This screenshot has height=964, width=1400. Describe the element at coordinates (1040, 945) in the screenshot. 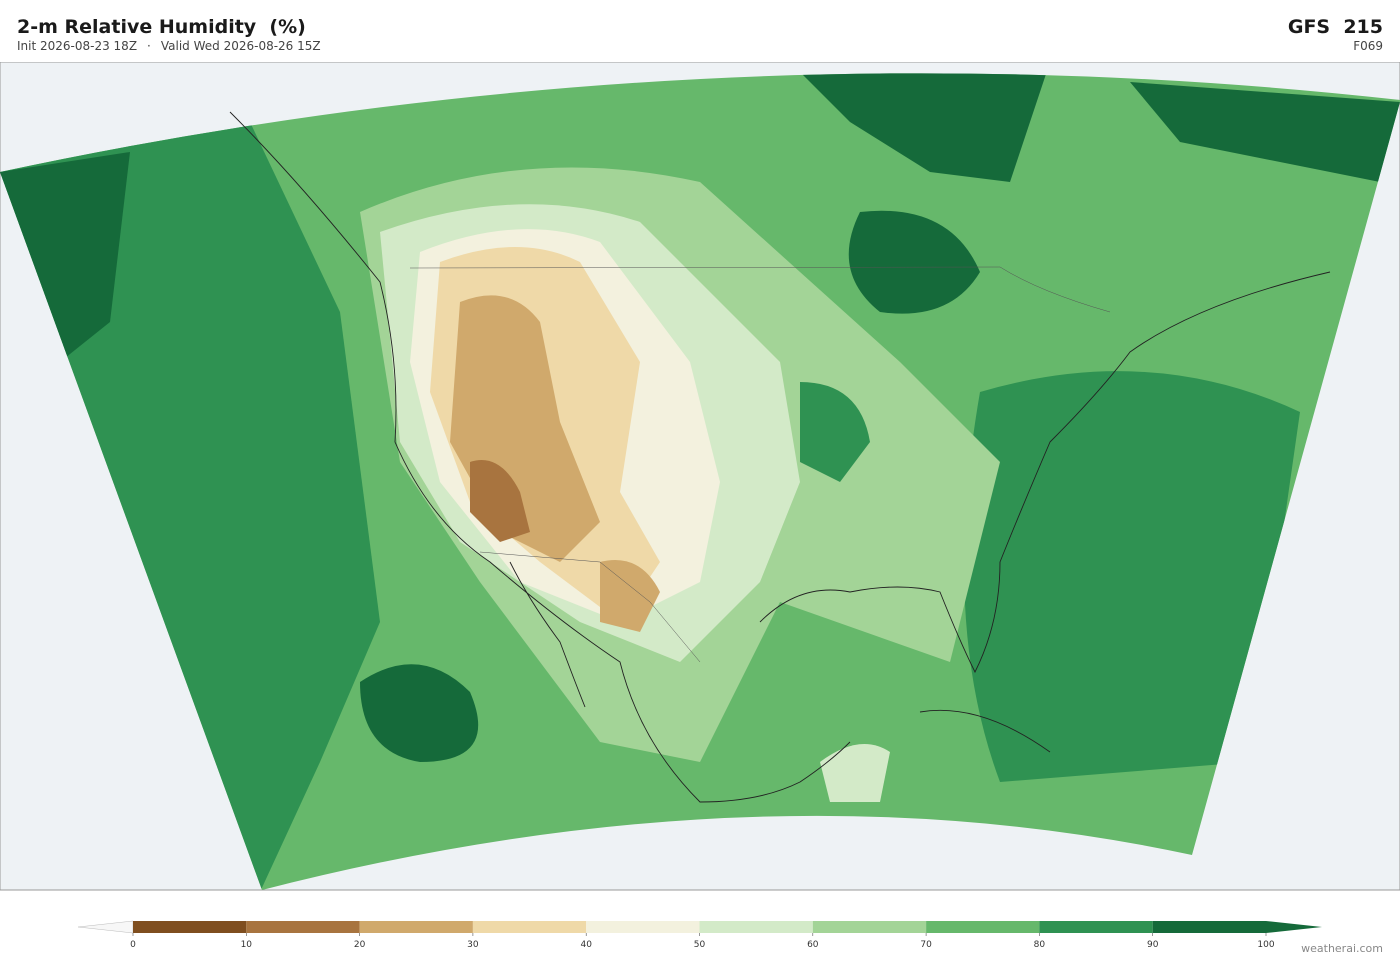

I see `colorbar-tick-label: 80` at that location.